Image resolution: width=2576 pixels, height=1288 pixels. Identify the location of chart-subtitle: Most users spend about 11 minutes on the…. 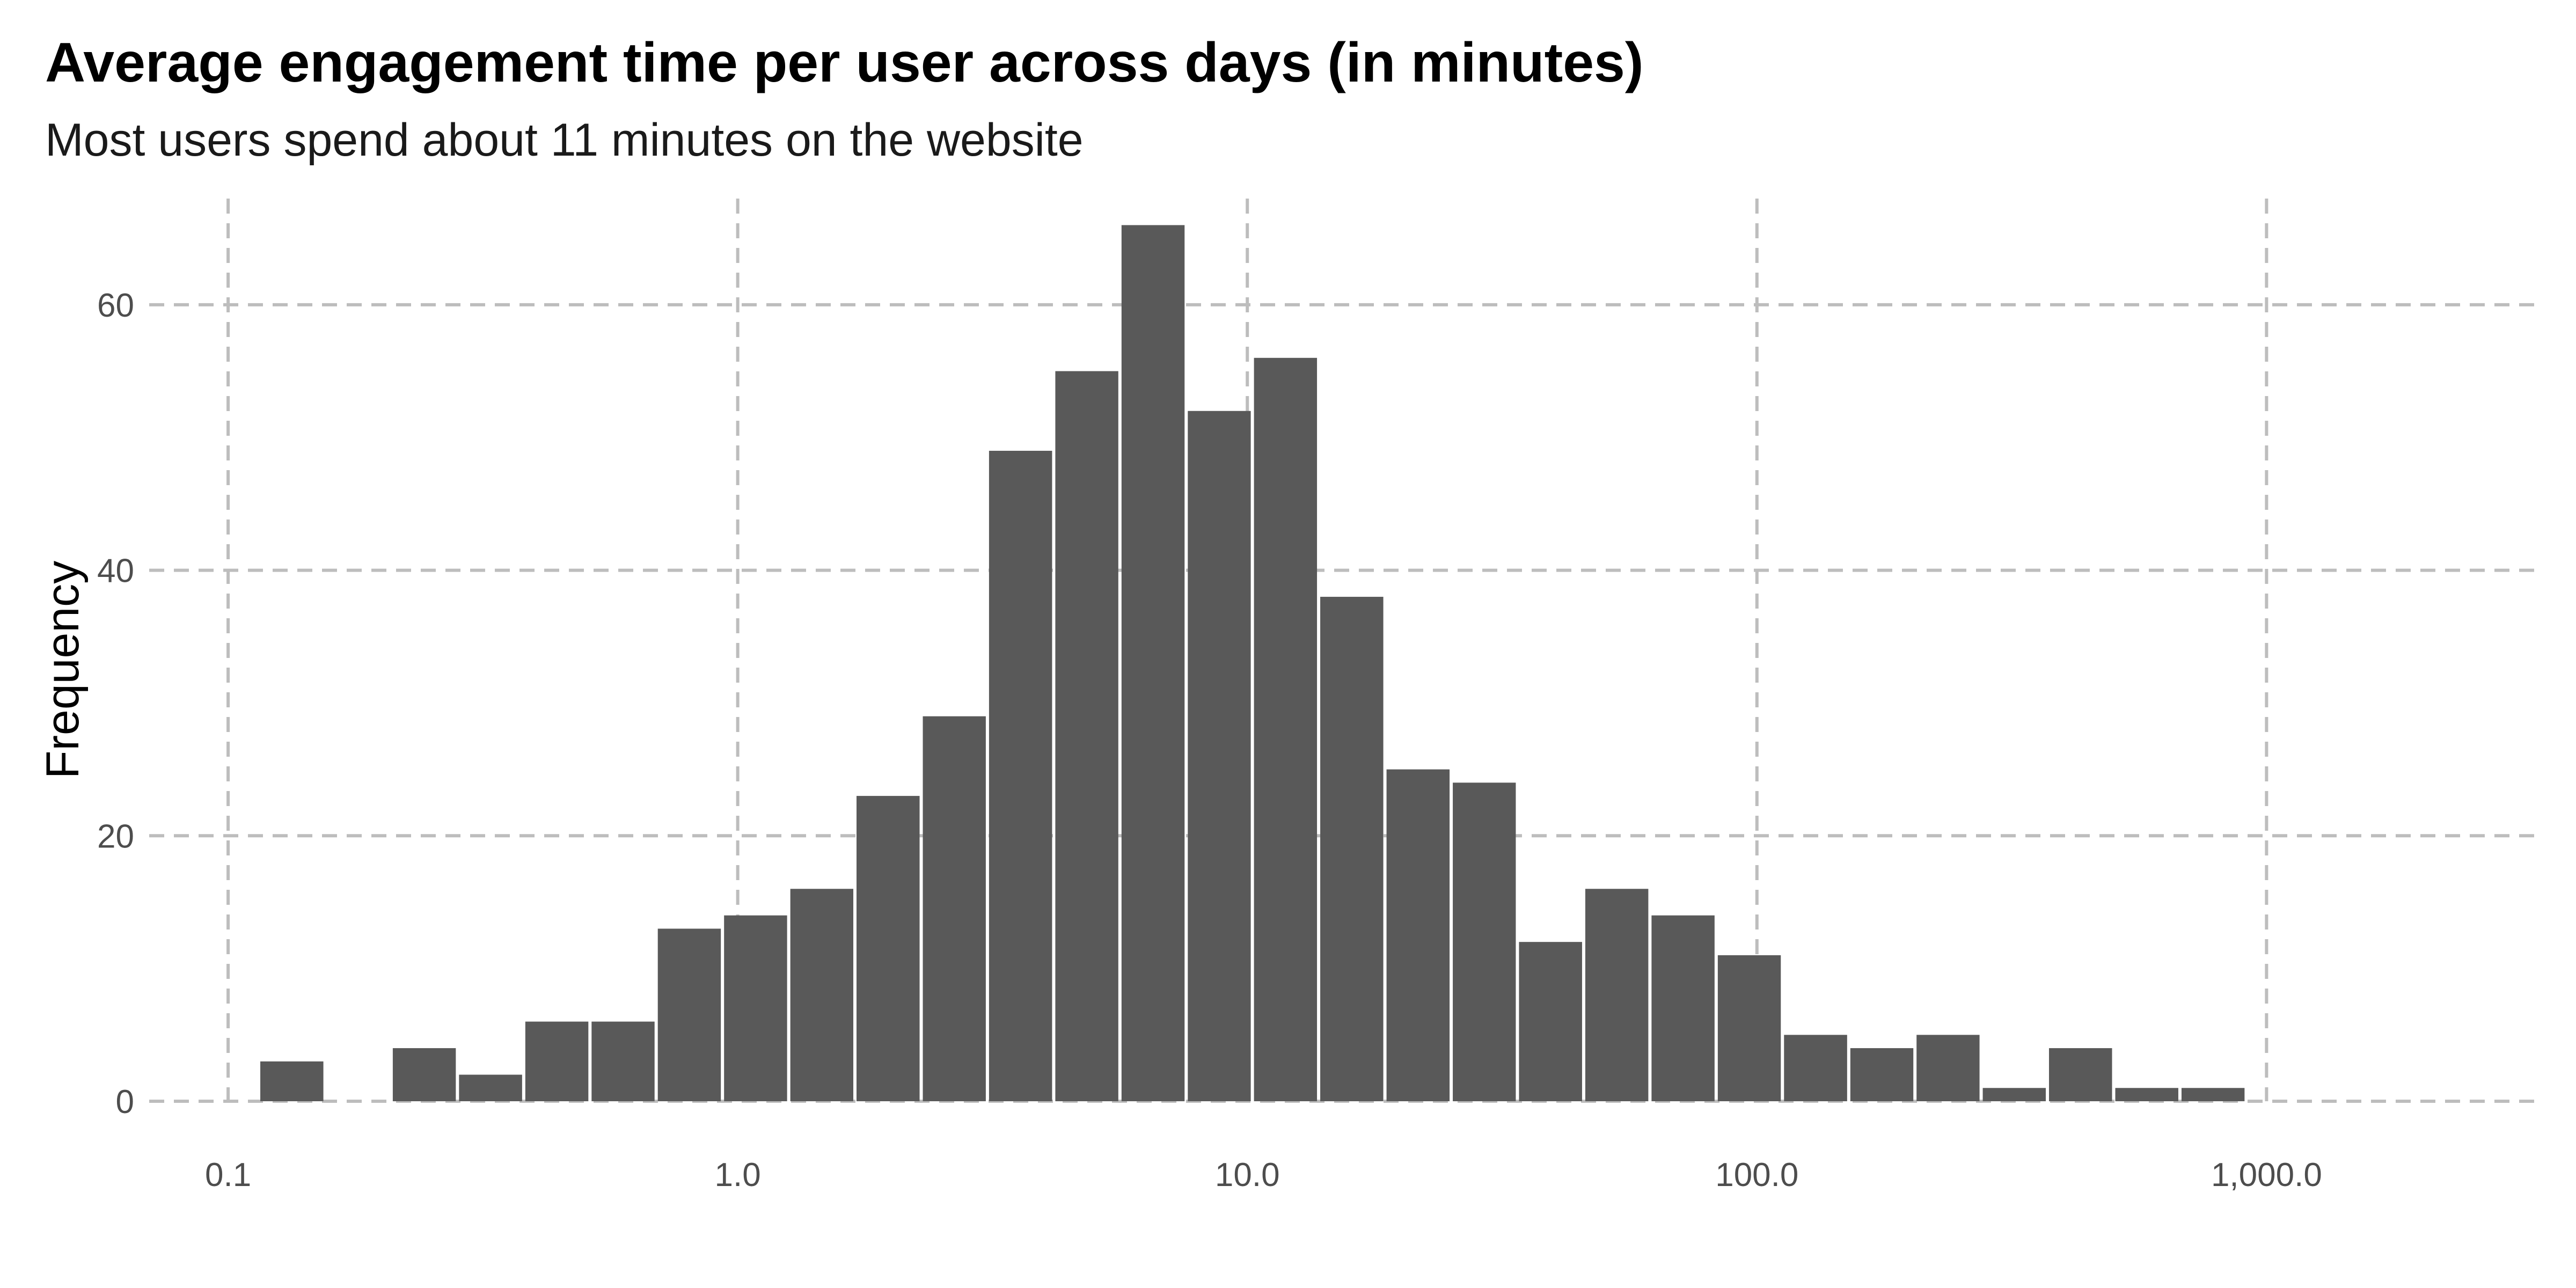
(564, 140).